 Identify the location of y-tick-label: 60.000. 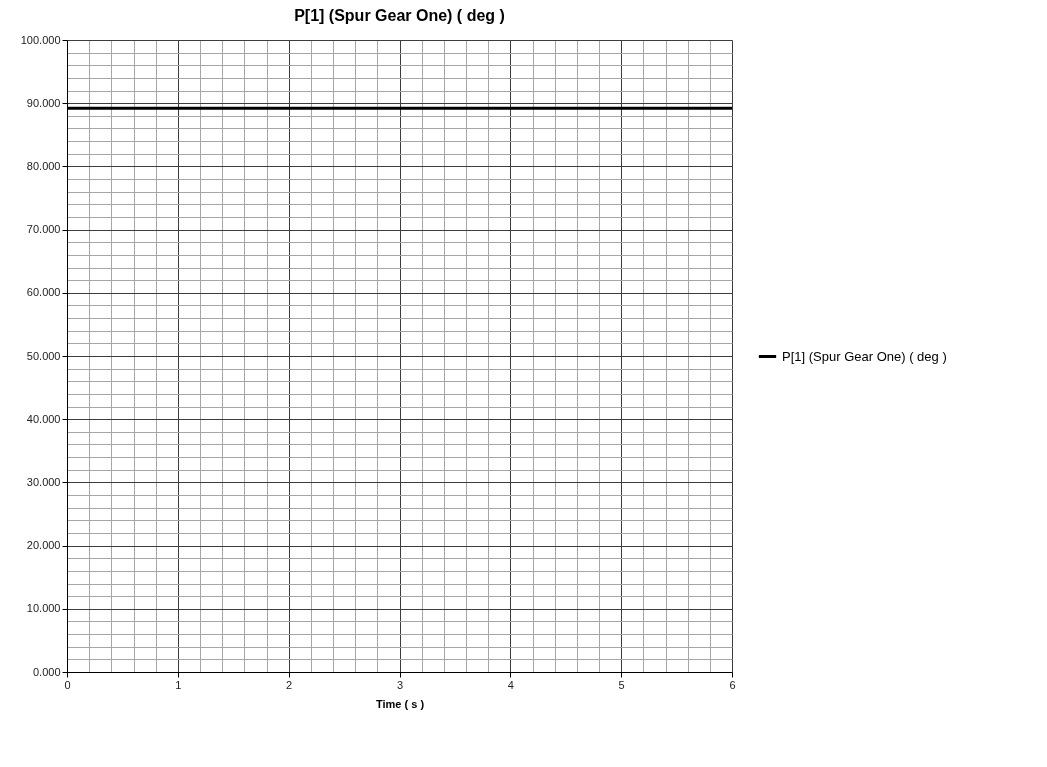
(43, 292).